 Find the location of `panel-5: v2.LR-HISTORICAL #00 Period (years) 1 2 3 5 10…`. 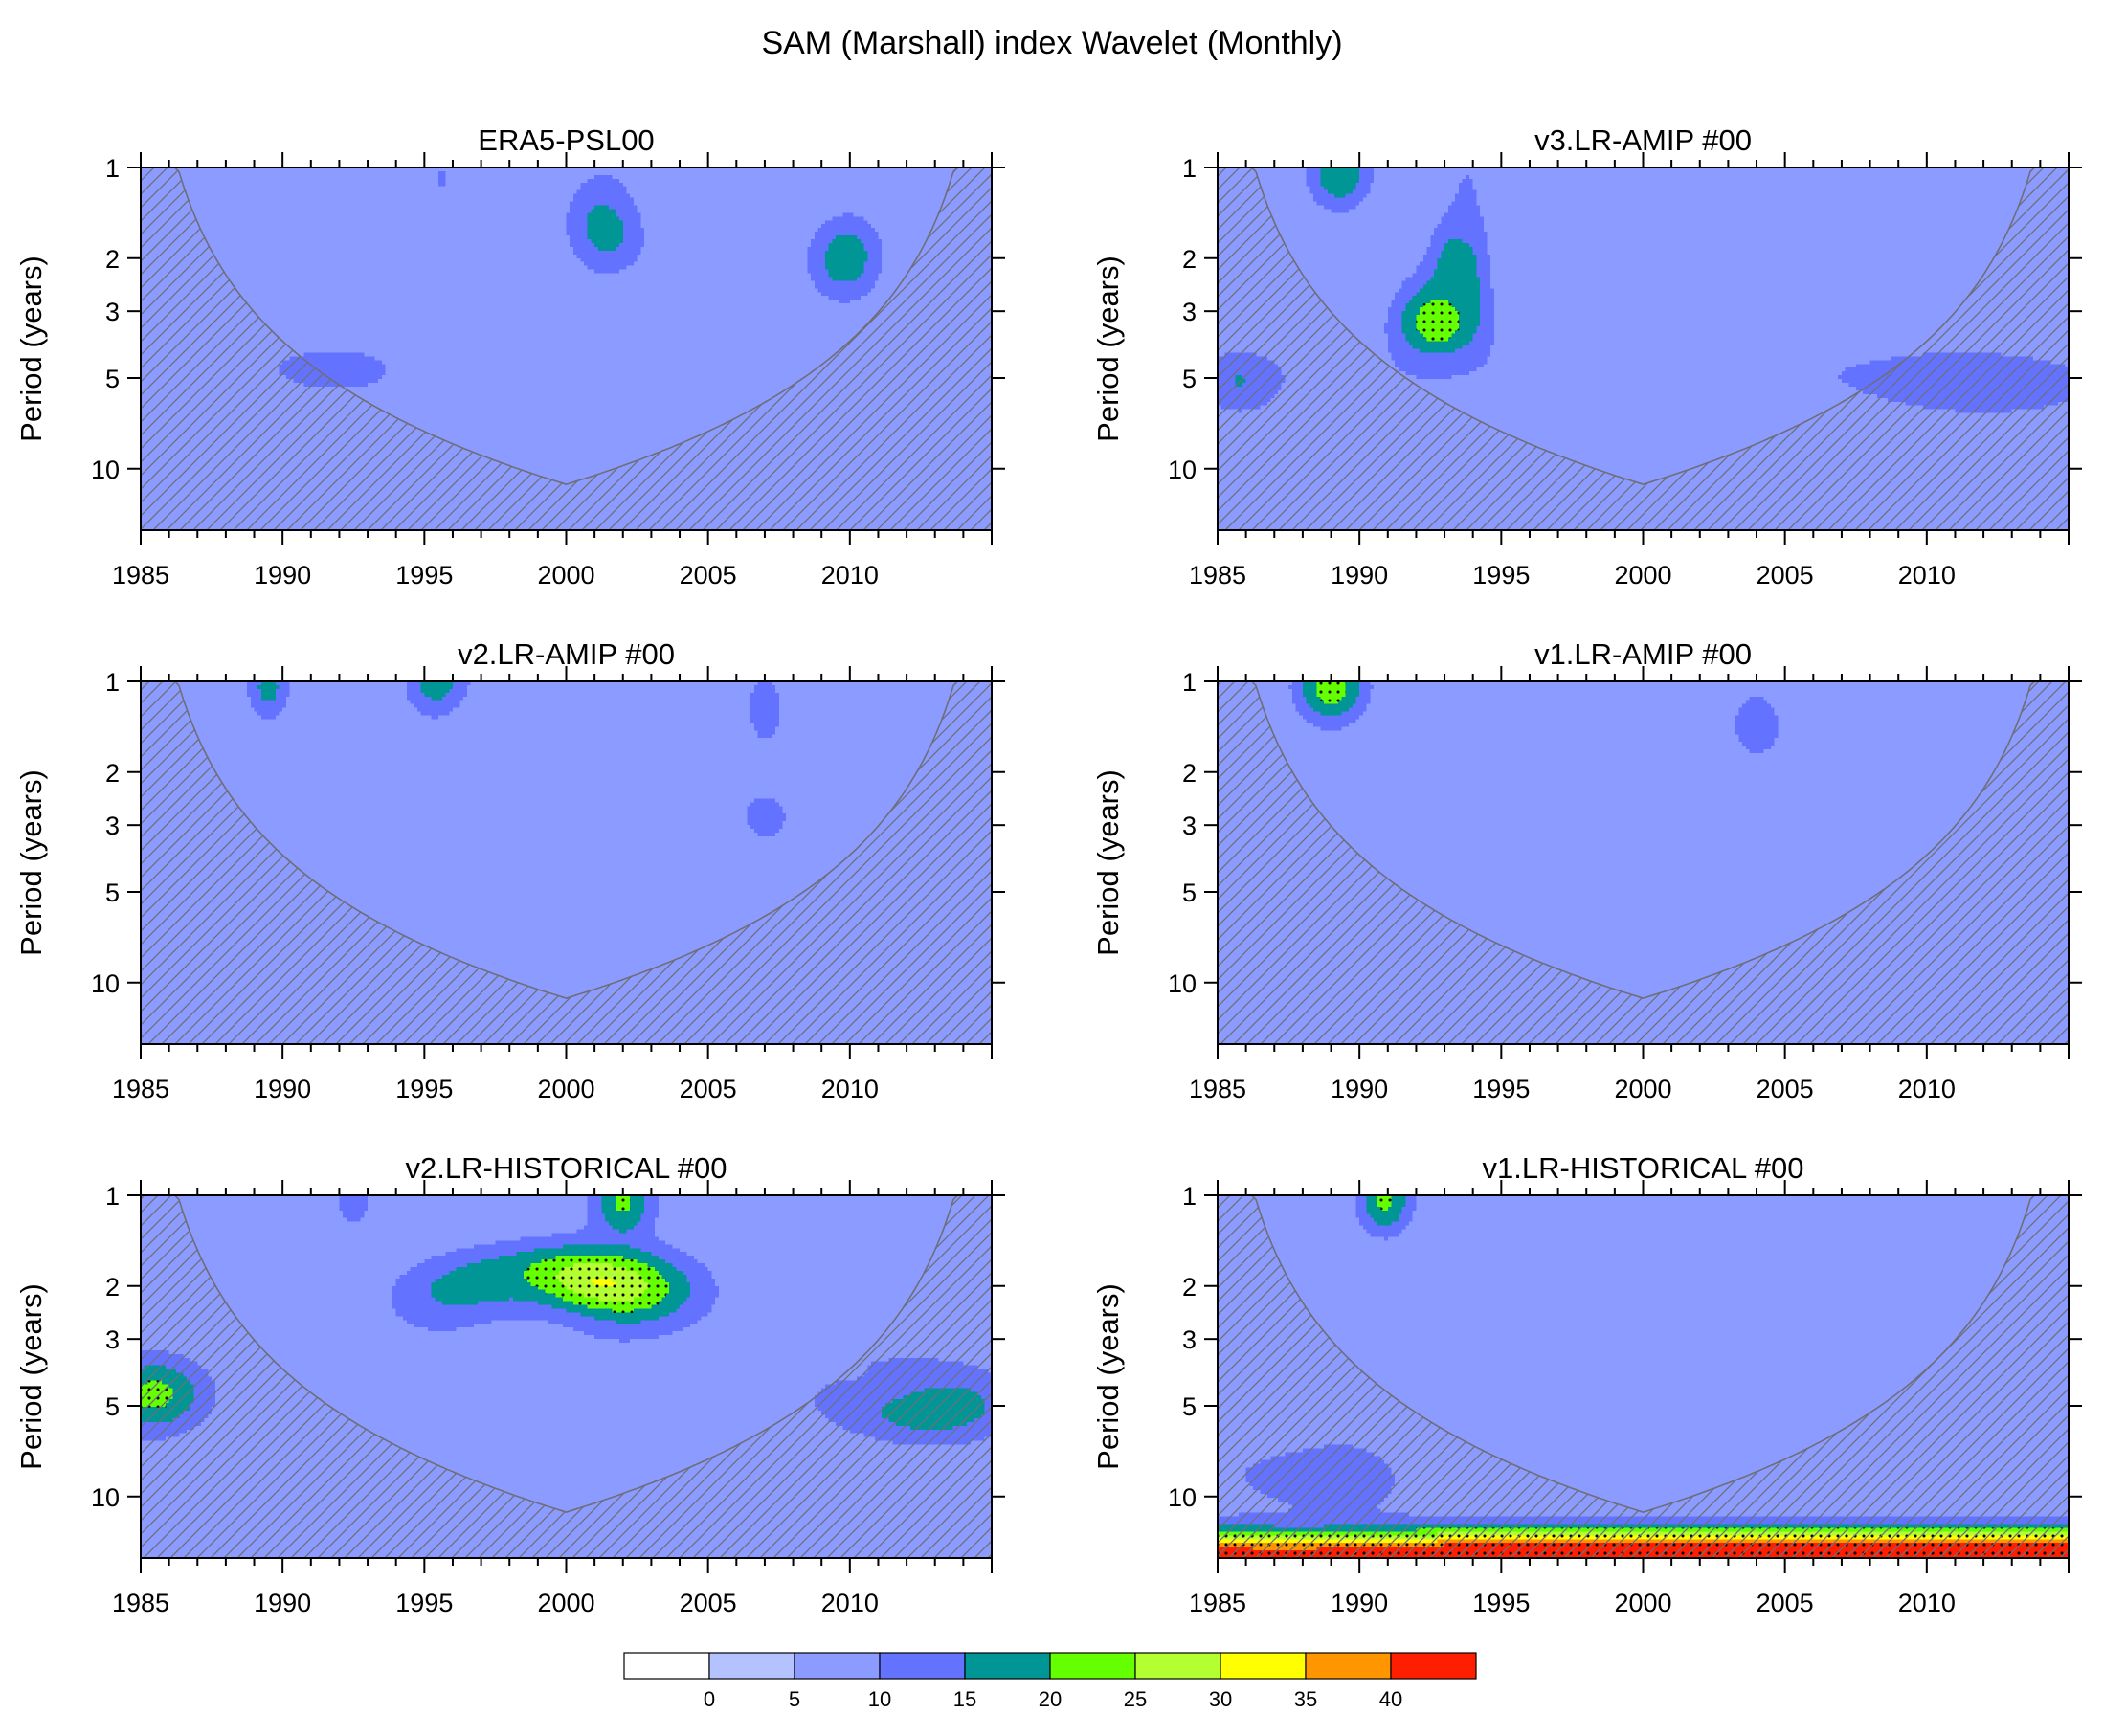

panel-5: v2.LR-HISTORICAL #00 Period (years) 1 2 3 5 10… is located at coordinates (510, 1384).